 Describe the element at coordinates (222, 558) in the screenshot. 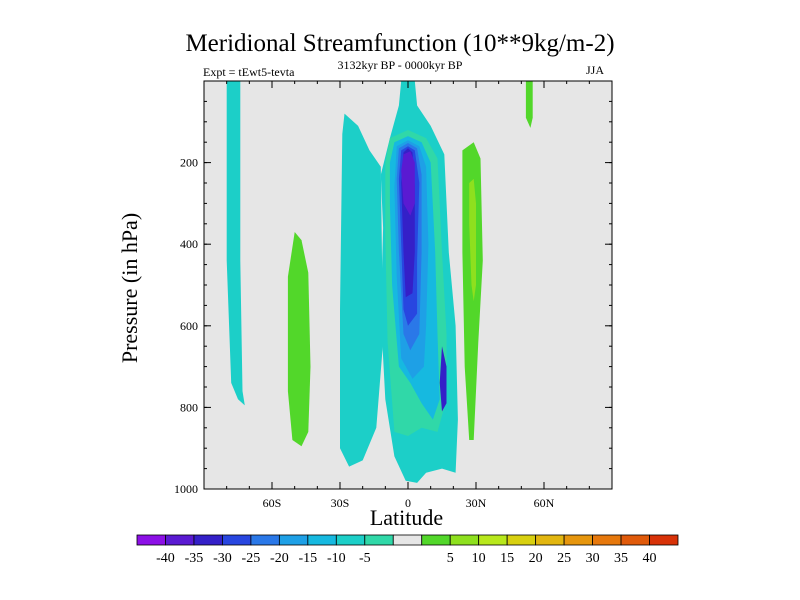

I see `colorbar-label-2: -30` at that location.